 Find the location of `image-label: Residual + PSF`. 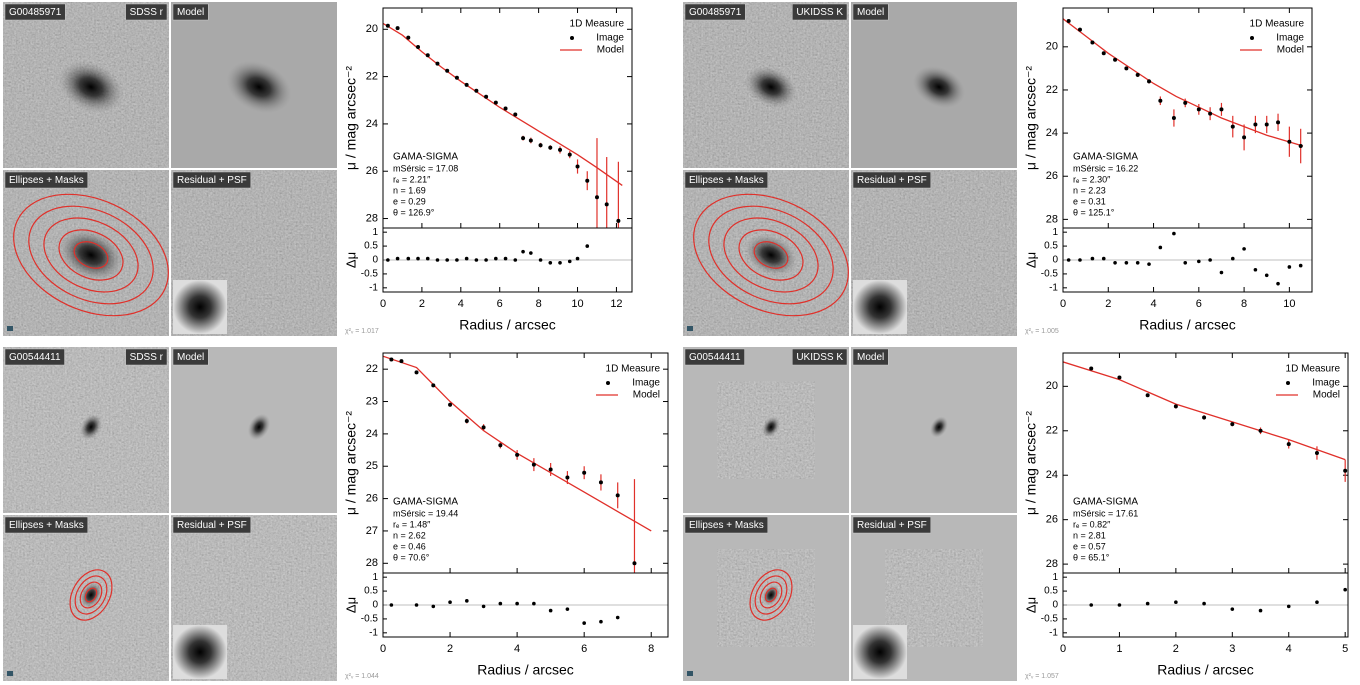

image-label: Residual + PSF is located at coordinates (892, 525).